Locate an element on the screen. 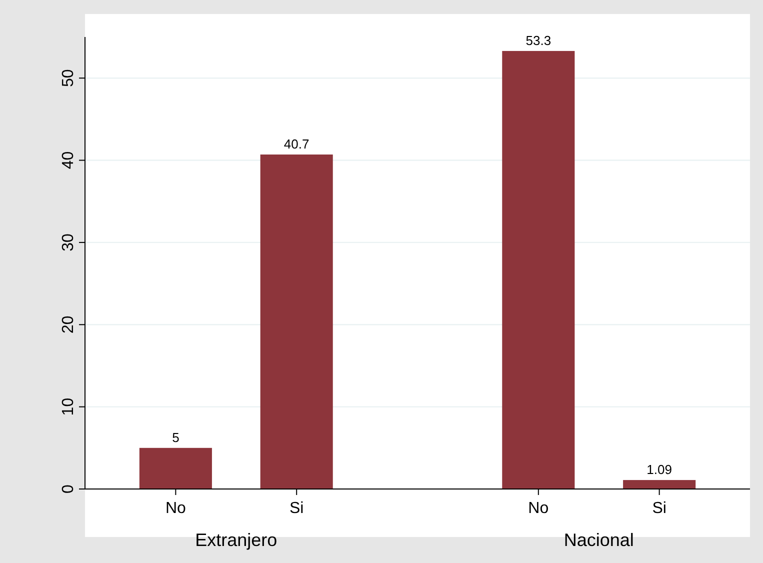 This screenshot has width=763, height=563. data-label: 53.3 is located at coordinates (539, 40).